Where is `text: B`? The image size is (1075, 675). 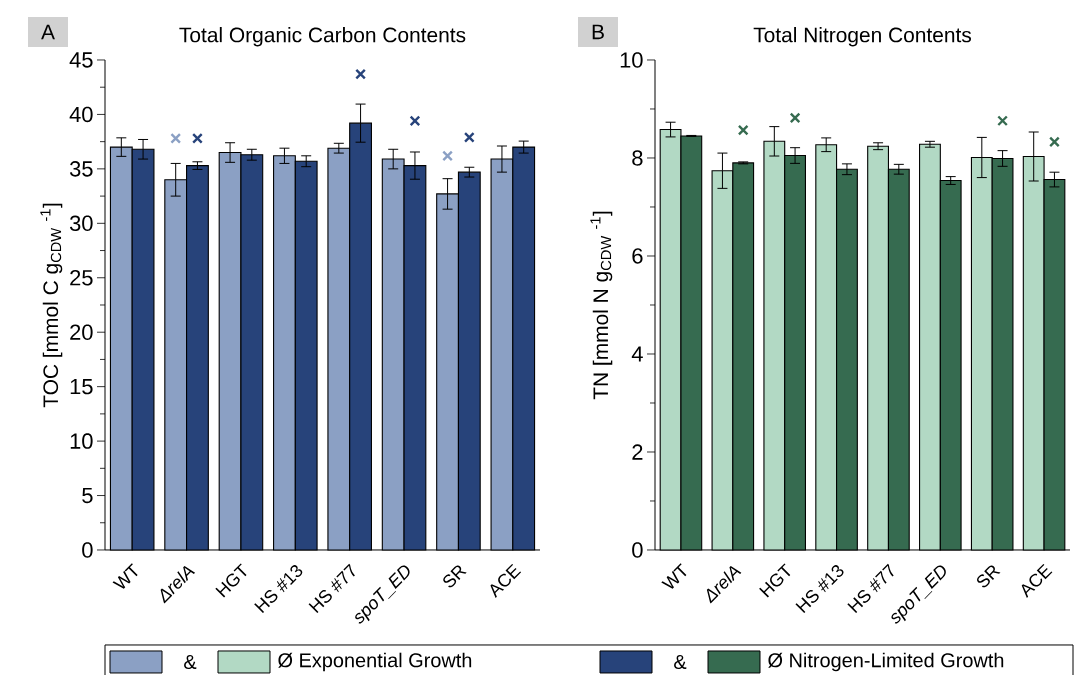
text: B is located at coordinates (598, 32).